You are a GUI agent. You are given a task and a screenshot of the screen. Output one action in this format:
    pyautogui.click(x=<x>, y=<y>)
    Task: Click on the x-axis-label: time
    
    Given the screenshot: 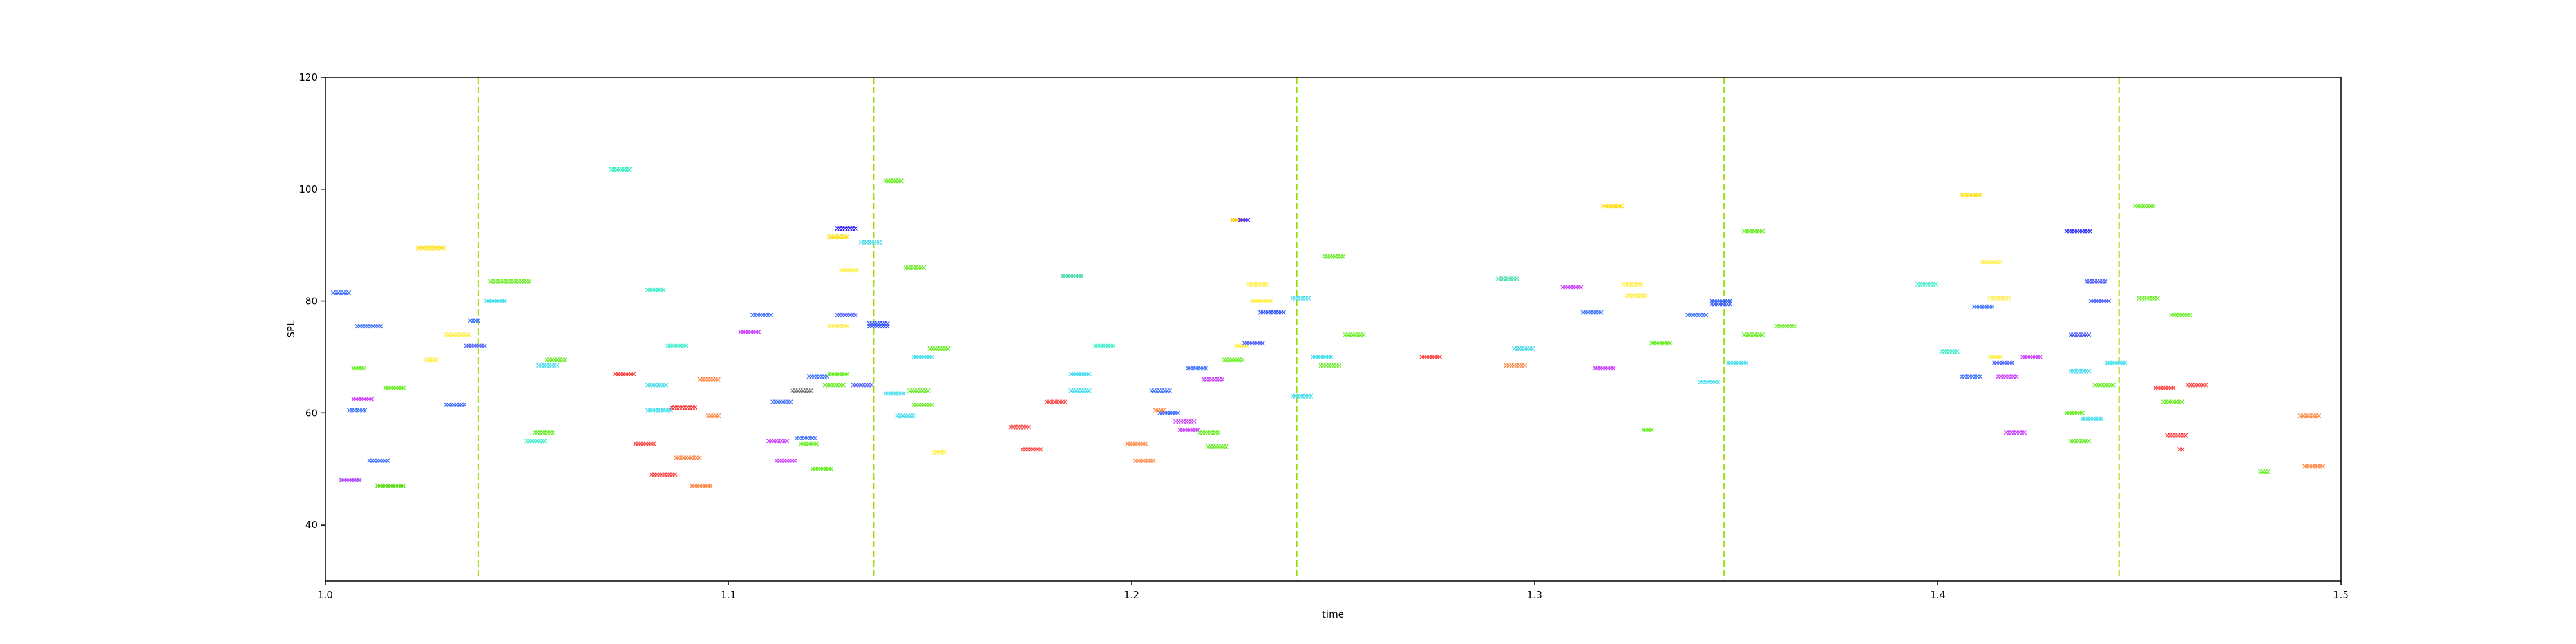 What is the action you would take?
    pyautogui.click(x=1333, y=614)
    